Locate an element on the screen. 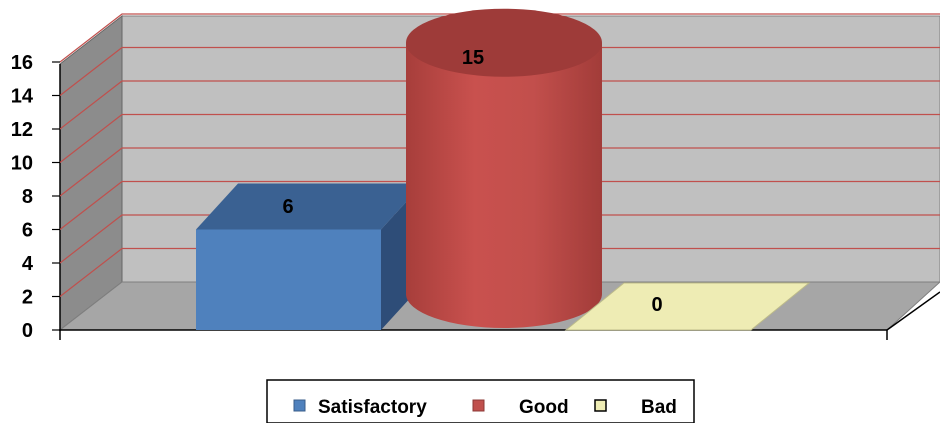 This screenshot has height=423, width=940. y-tick-label: 0 is located at coordinates (27, 331).